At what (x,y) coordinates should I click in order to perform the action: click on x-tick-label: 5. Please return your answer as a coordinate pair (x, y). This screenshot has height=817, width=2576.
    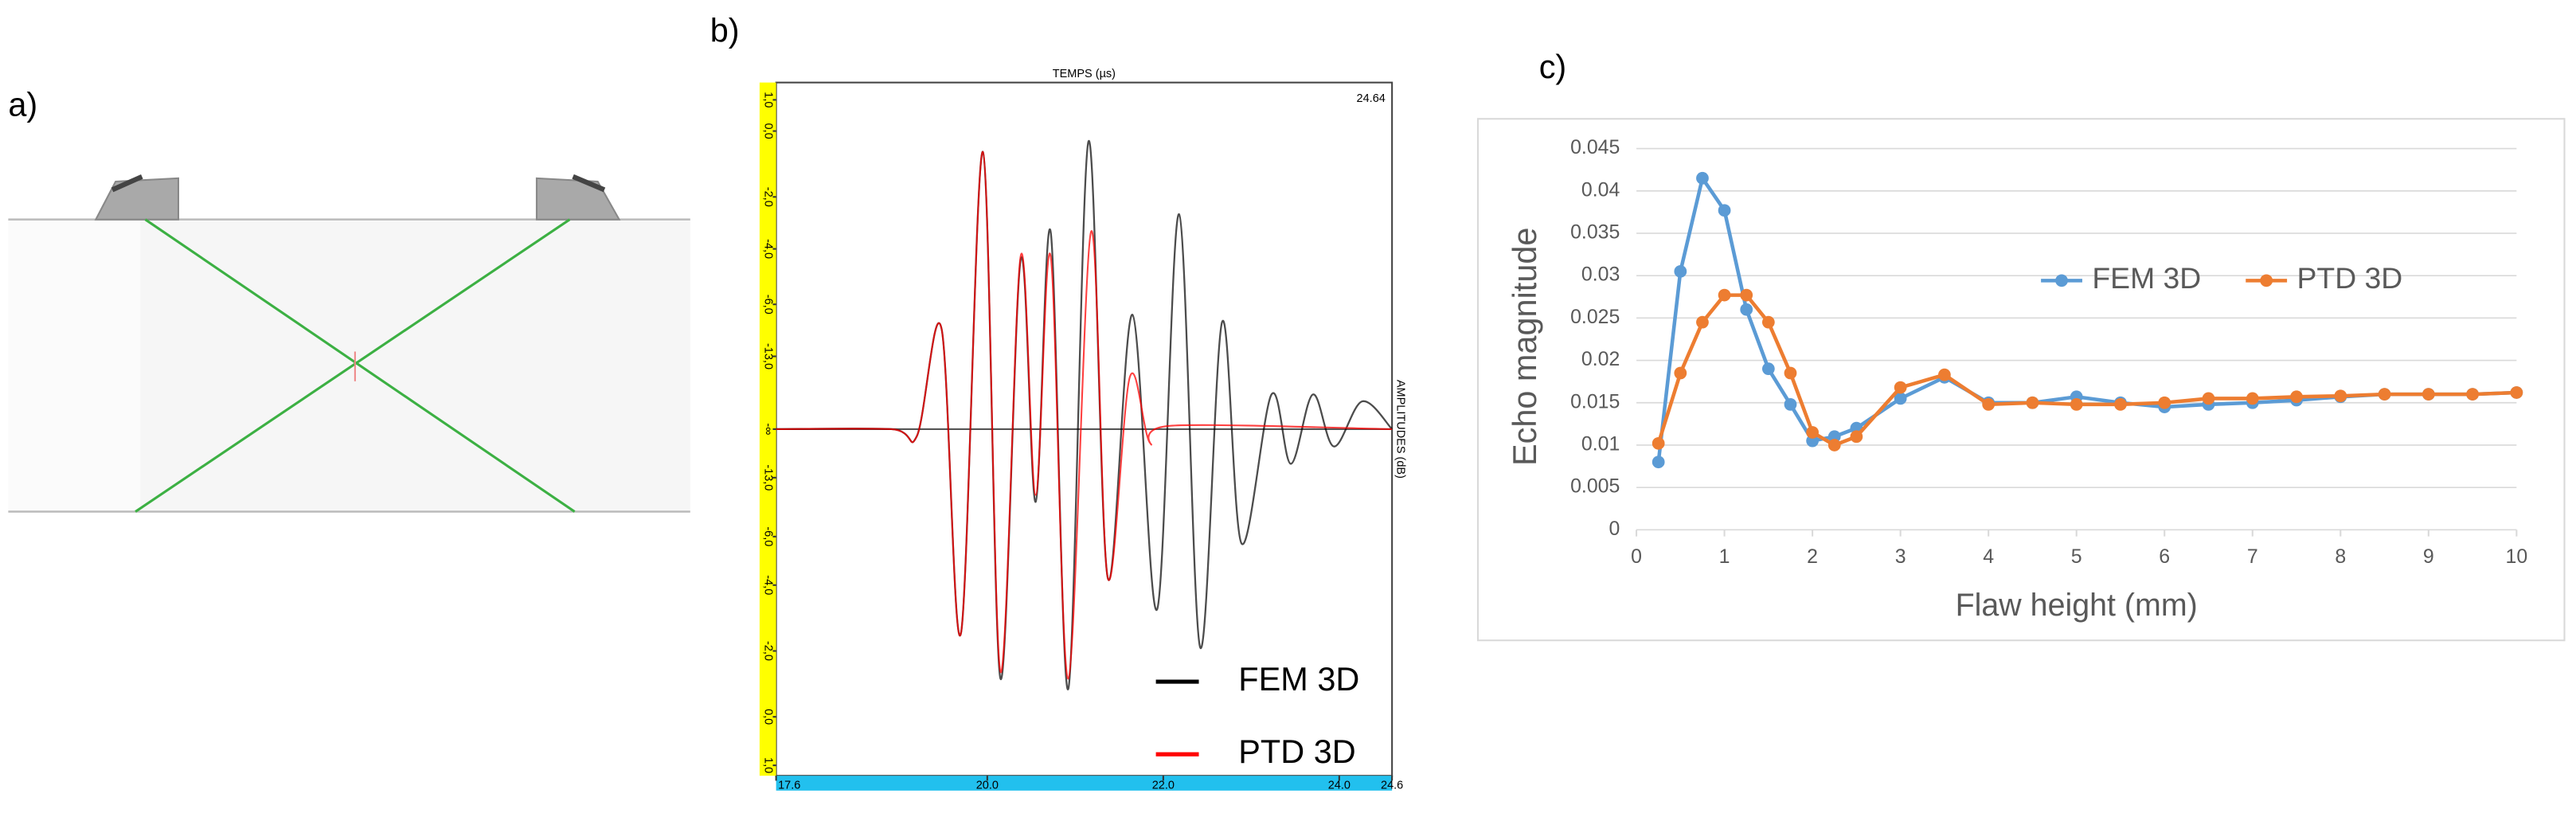
    Looking at the image, I should click on (2076, 556).